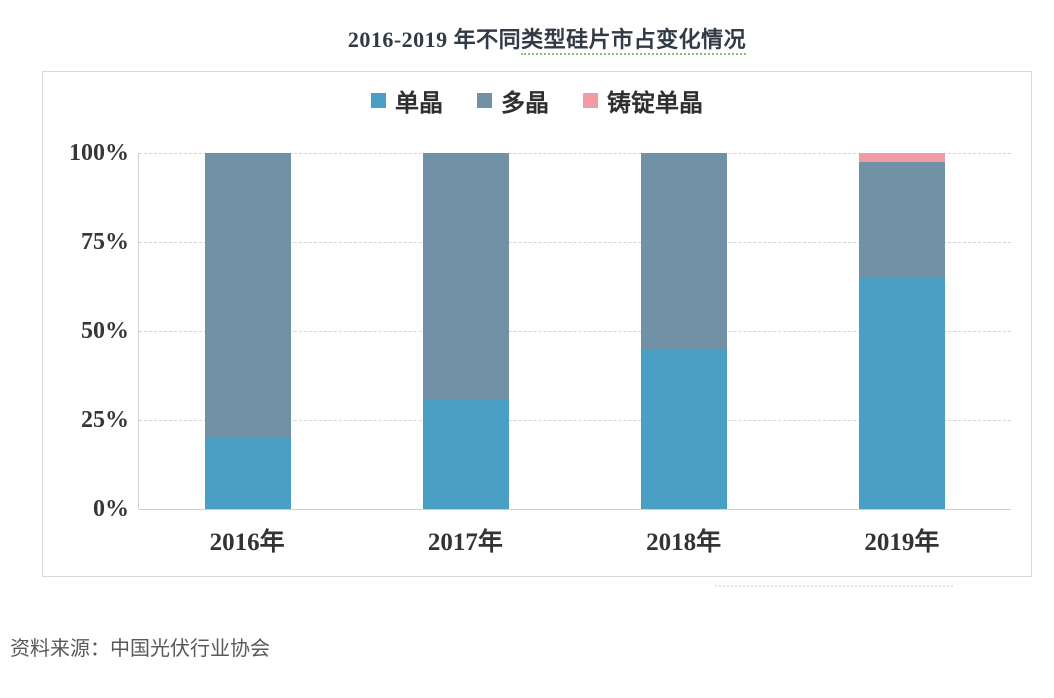  What do you see at coordinates (465, 542) in the screenshot?
I see `x-tick-label: 2017年` at bounding box center [465, 542].